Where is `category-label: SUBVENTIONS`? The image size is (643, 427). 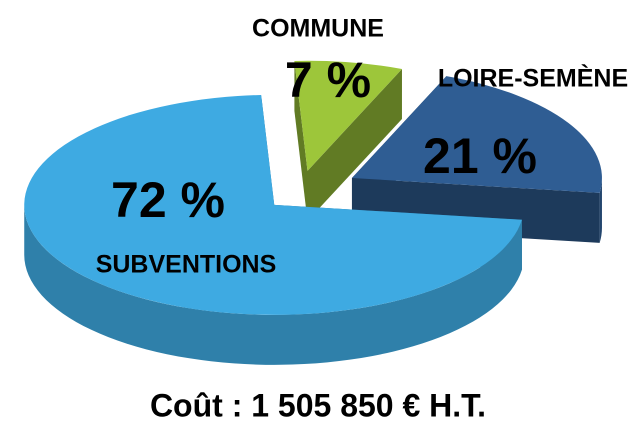 category-label: SUBVENTIONS is located at coordinates (186, 265).